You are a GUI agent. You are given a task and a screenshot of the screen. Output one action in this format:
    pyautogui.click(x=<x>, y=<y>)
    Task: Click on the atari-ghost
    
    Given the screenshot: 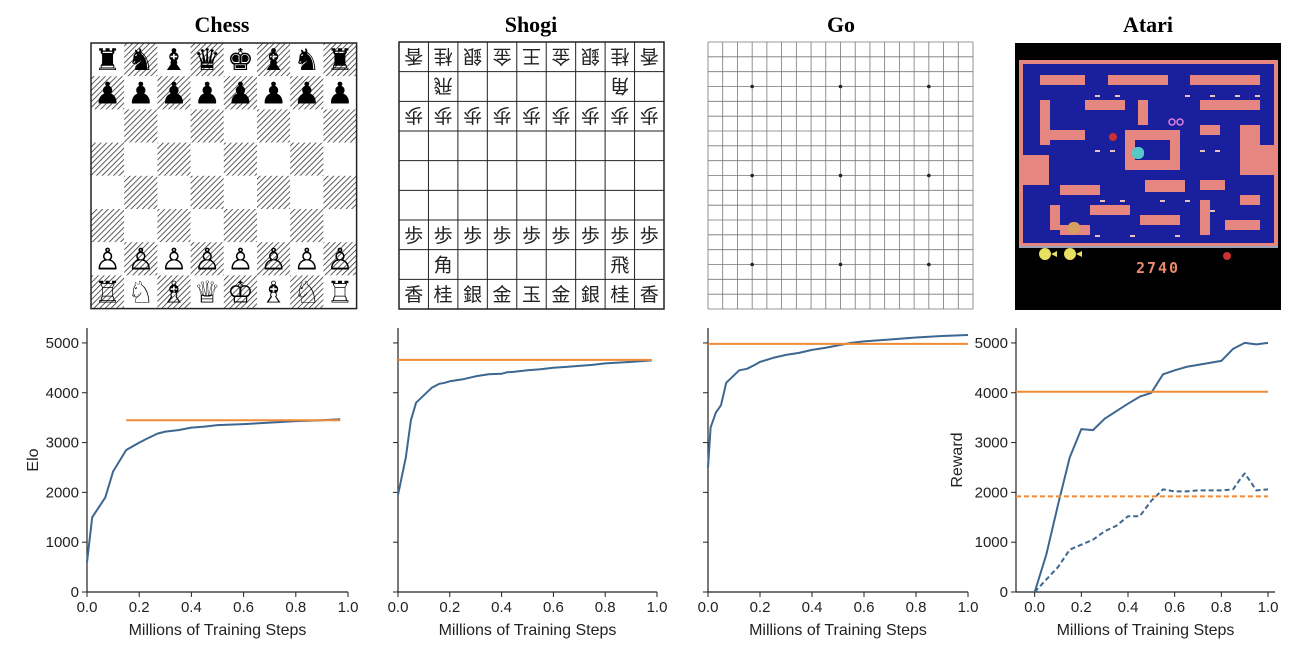 What is the action you would take?
    pyautogui.click(x=1138, y=153)
    